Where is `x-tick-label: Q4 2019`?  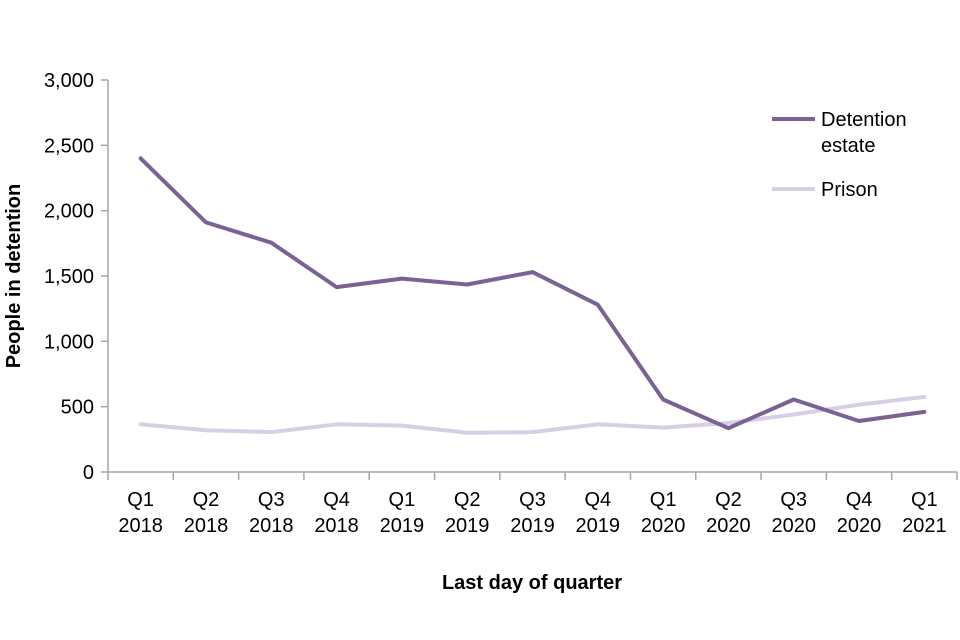
x-tick-label: Q4 2019 is located at coordinates (598, 513).